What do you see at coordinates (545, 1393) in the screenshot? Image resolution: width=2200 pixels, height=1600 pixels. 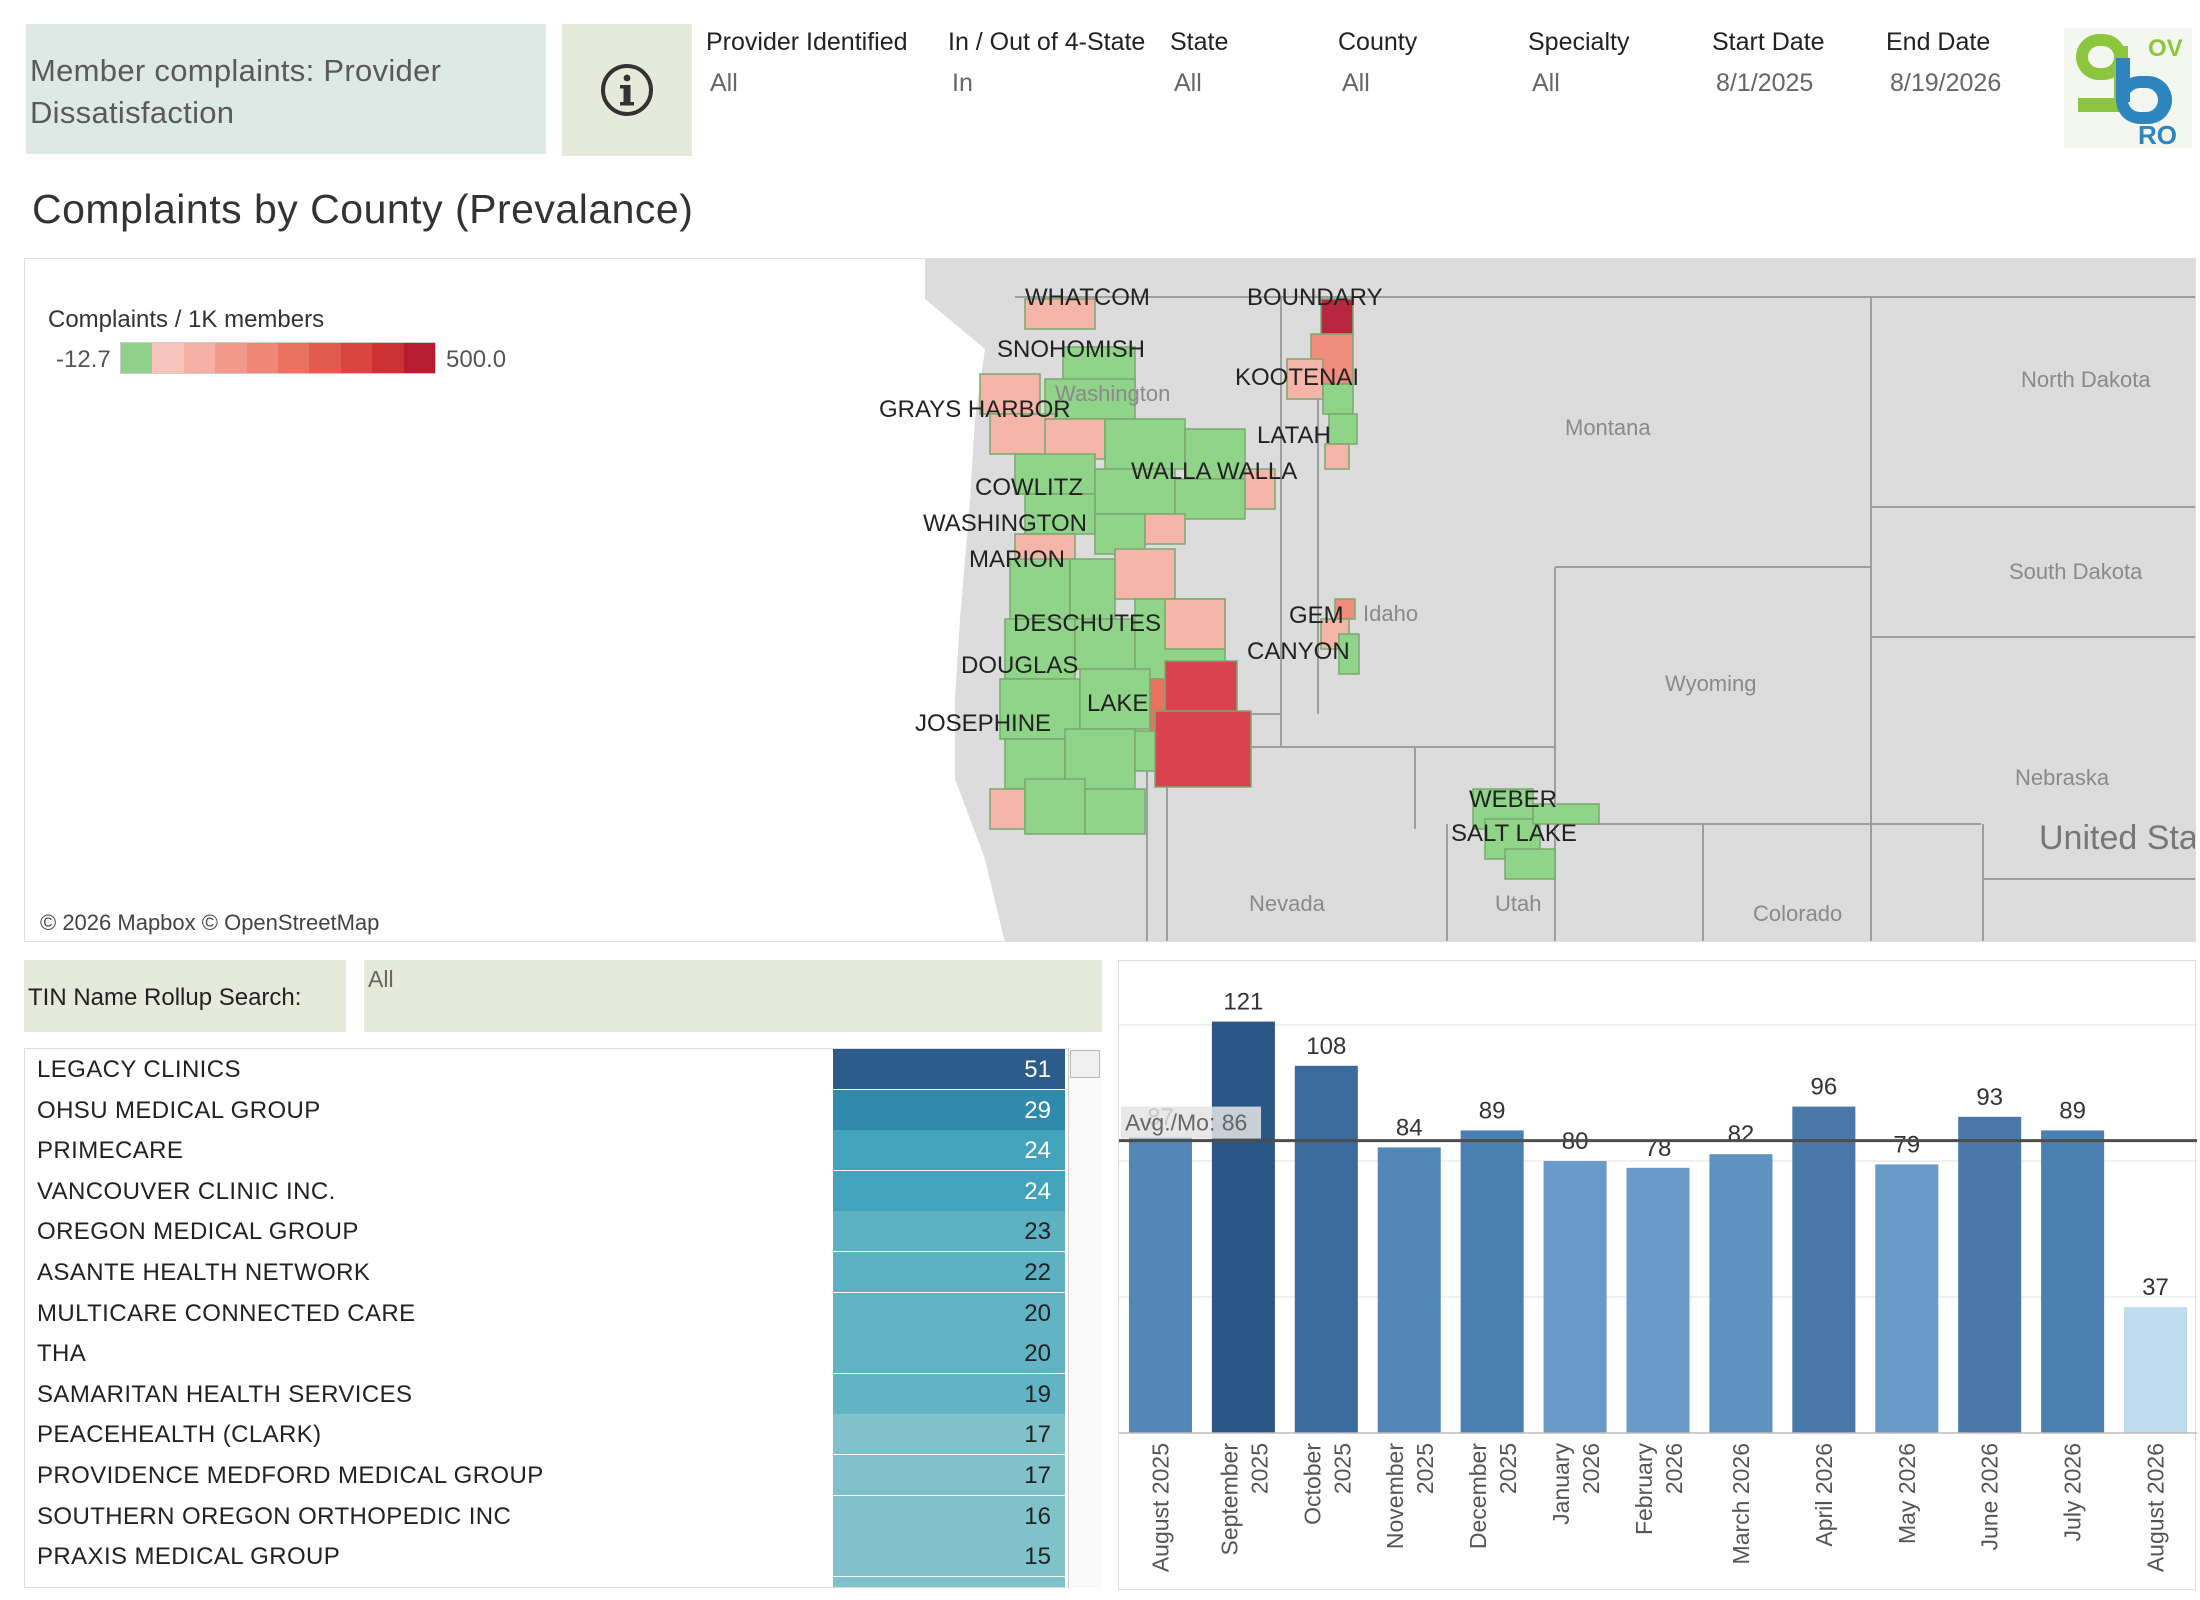 I see `tin-row: SAMARITAN HEALTH SERVICES 19` at bounding box center [545, 1393].